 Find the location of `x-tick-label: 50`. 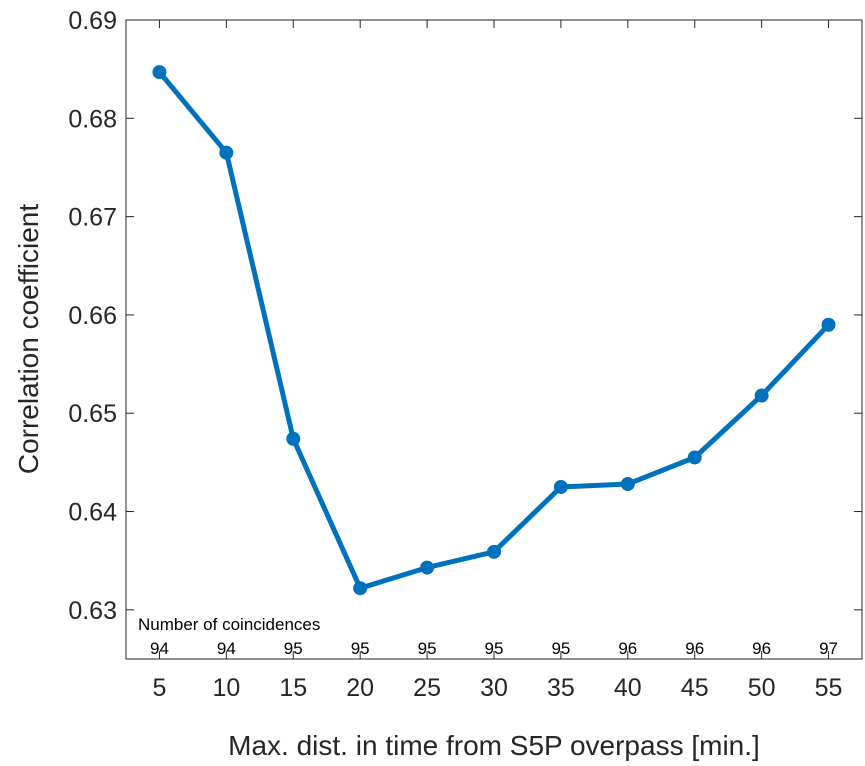

x-tick-label: 50 is located at coordinates (762, 688).